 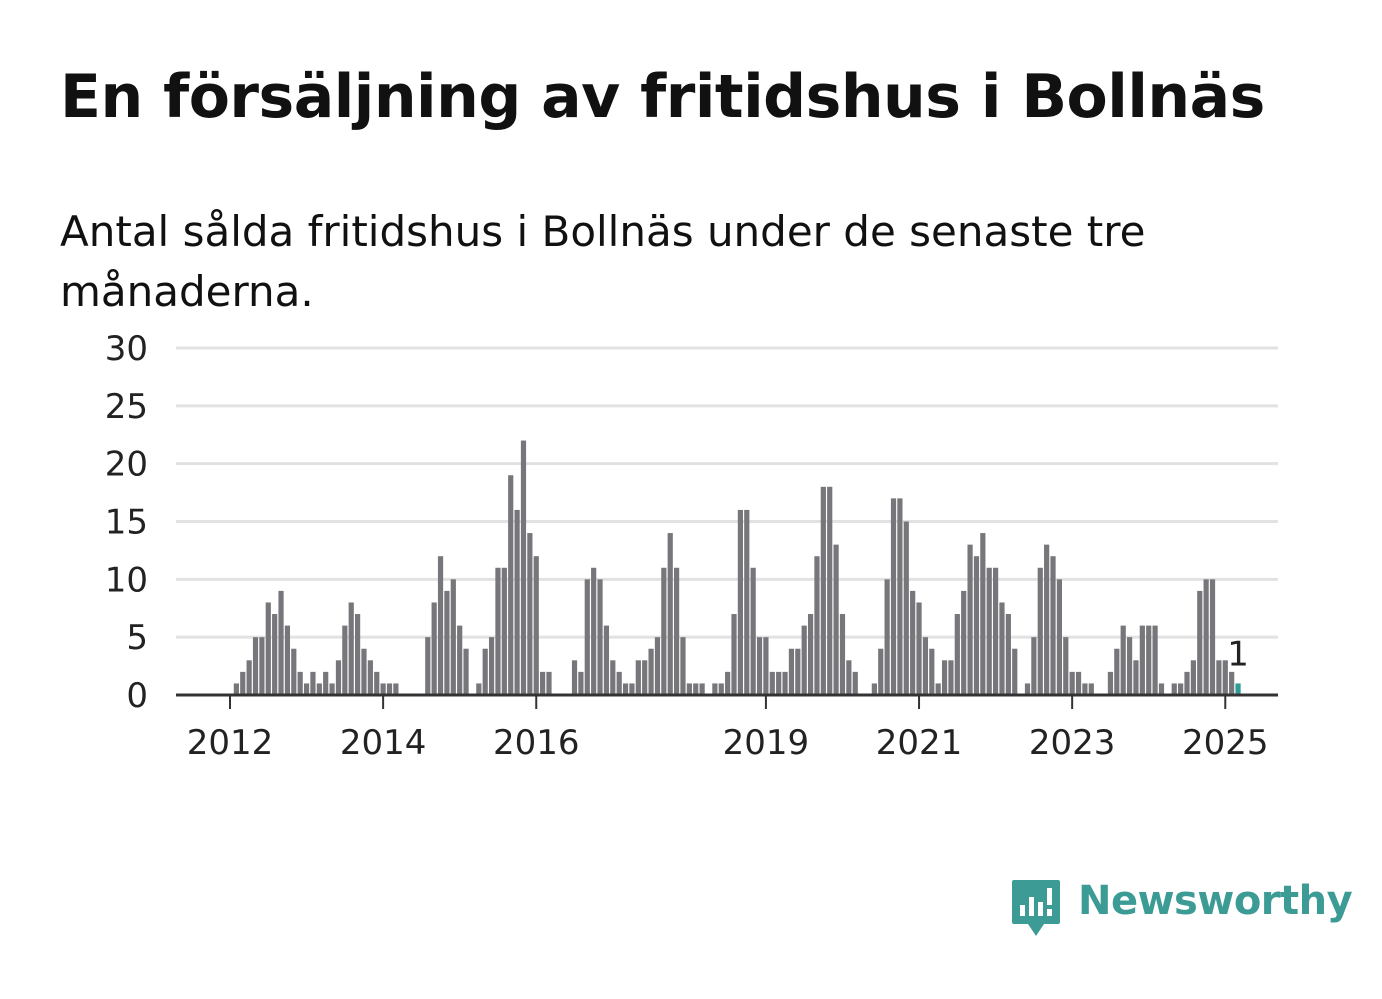 What do you see at coordinates (137, 696) in the screenshot?
I see `y-tick-label: 0` at bounding box center [137, 696].